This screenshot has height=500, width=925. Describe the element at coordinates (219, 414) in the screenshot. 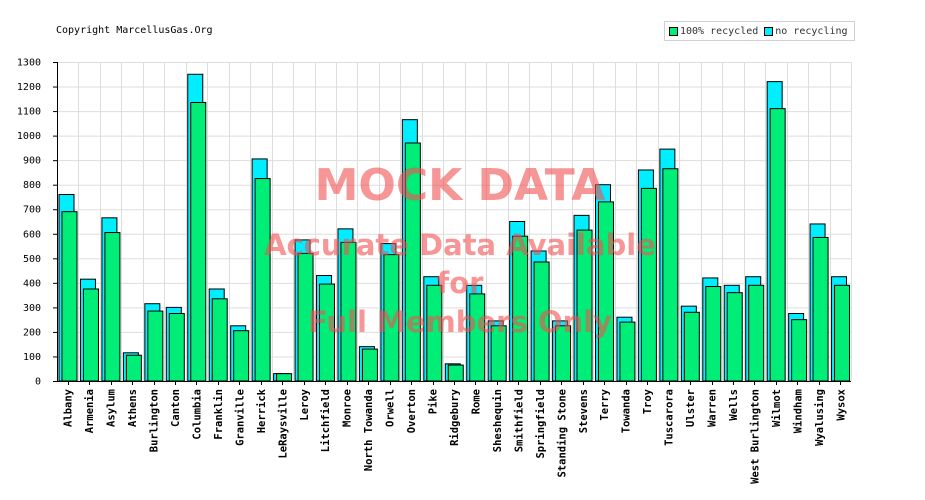

I see `x-tick-label: Franklin` at that location.